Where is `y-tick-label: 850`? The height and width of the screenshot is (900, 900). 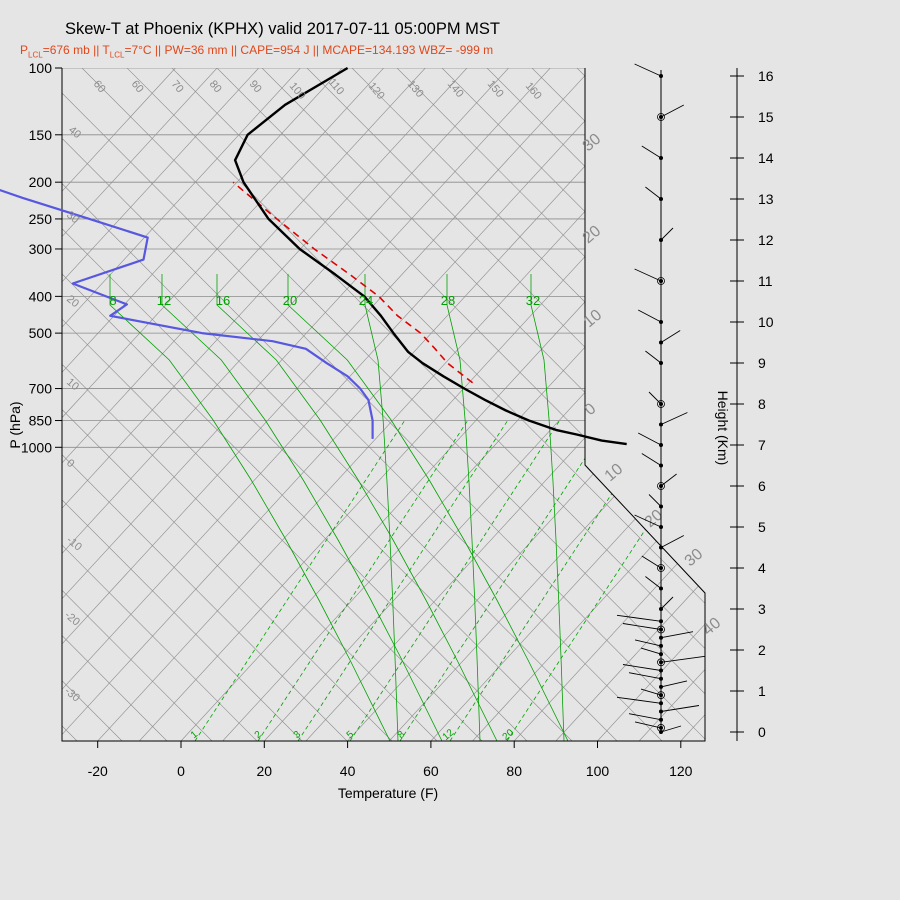 y-tick-label: 850 is located at coordinates (41, 421).